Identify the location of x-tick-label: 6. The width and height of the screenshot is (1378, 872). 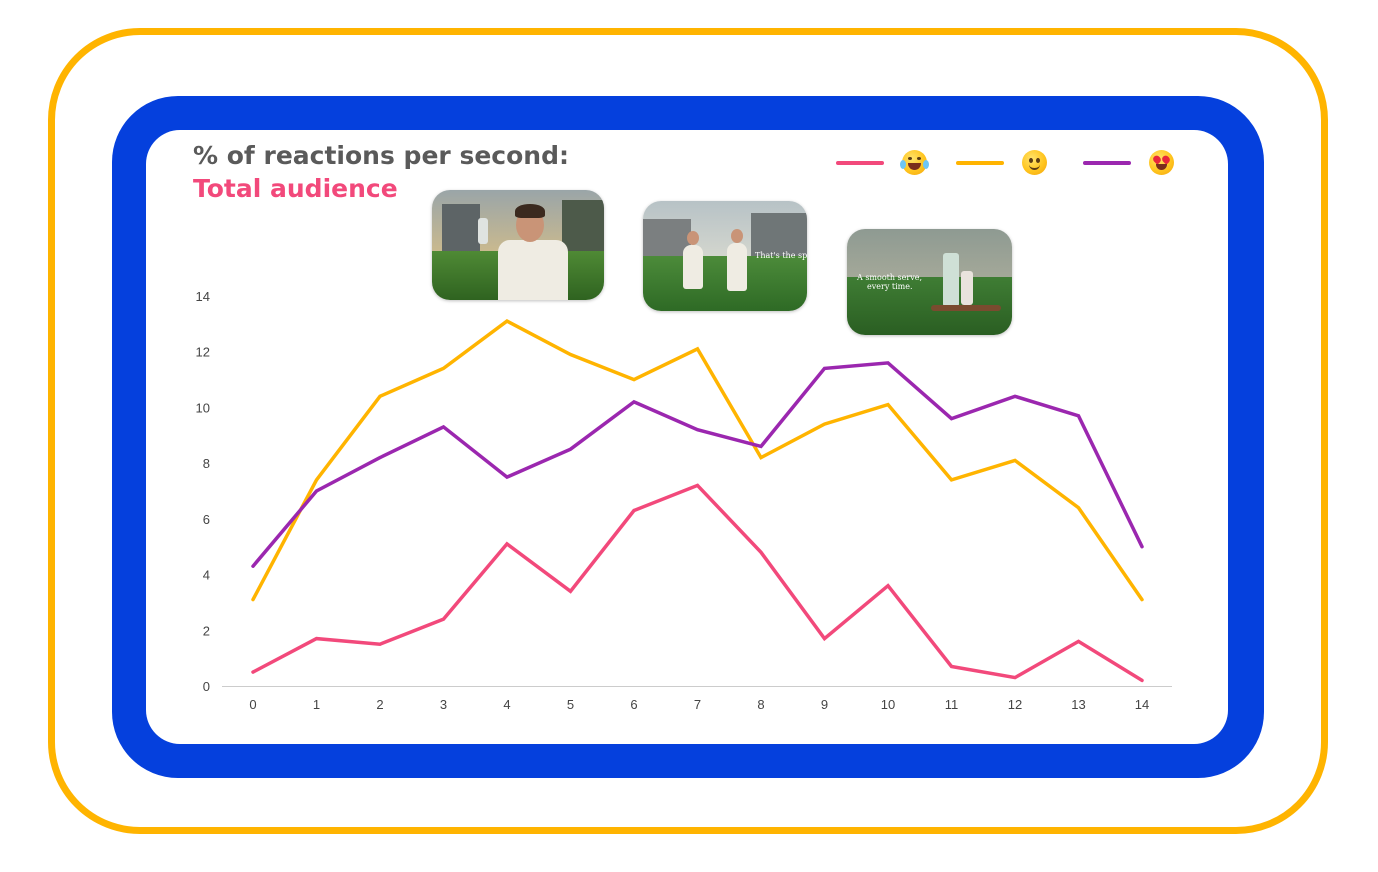
(633, 704).